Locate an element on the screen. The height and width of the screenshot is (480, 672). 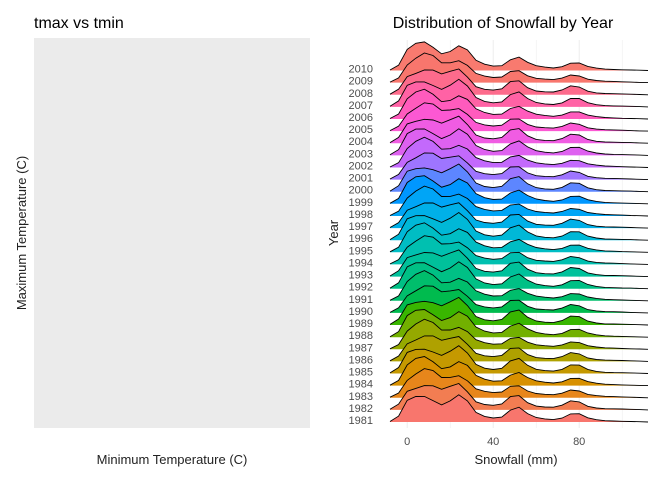
year-label: 1997 is located at coordinates (361, 227).